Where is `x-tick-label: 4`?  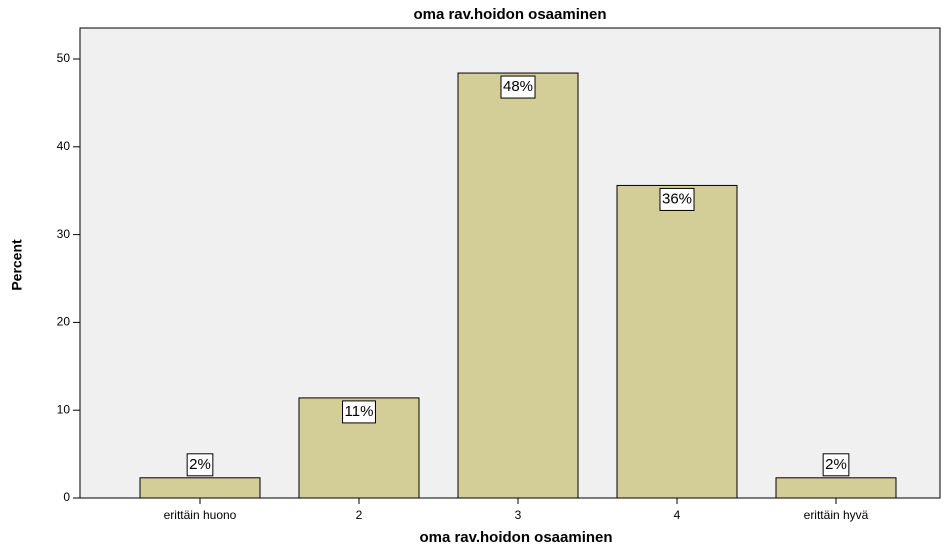
x-tick-label: 4 is located at coordinates (677, 515).